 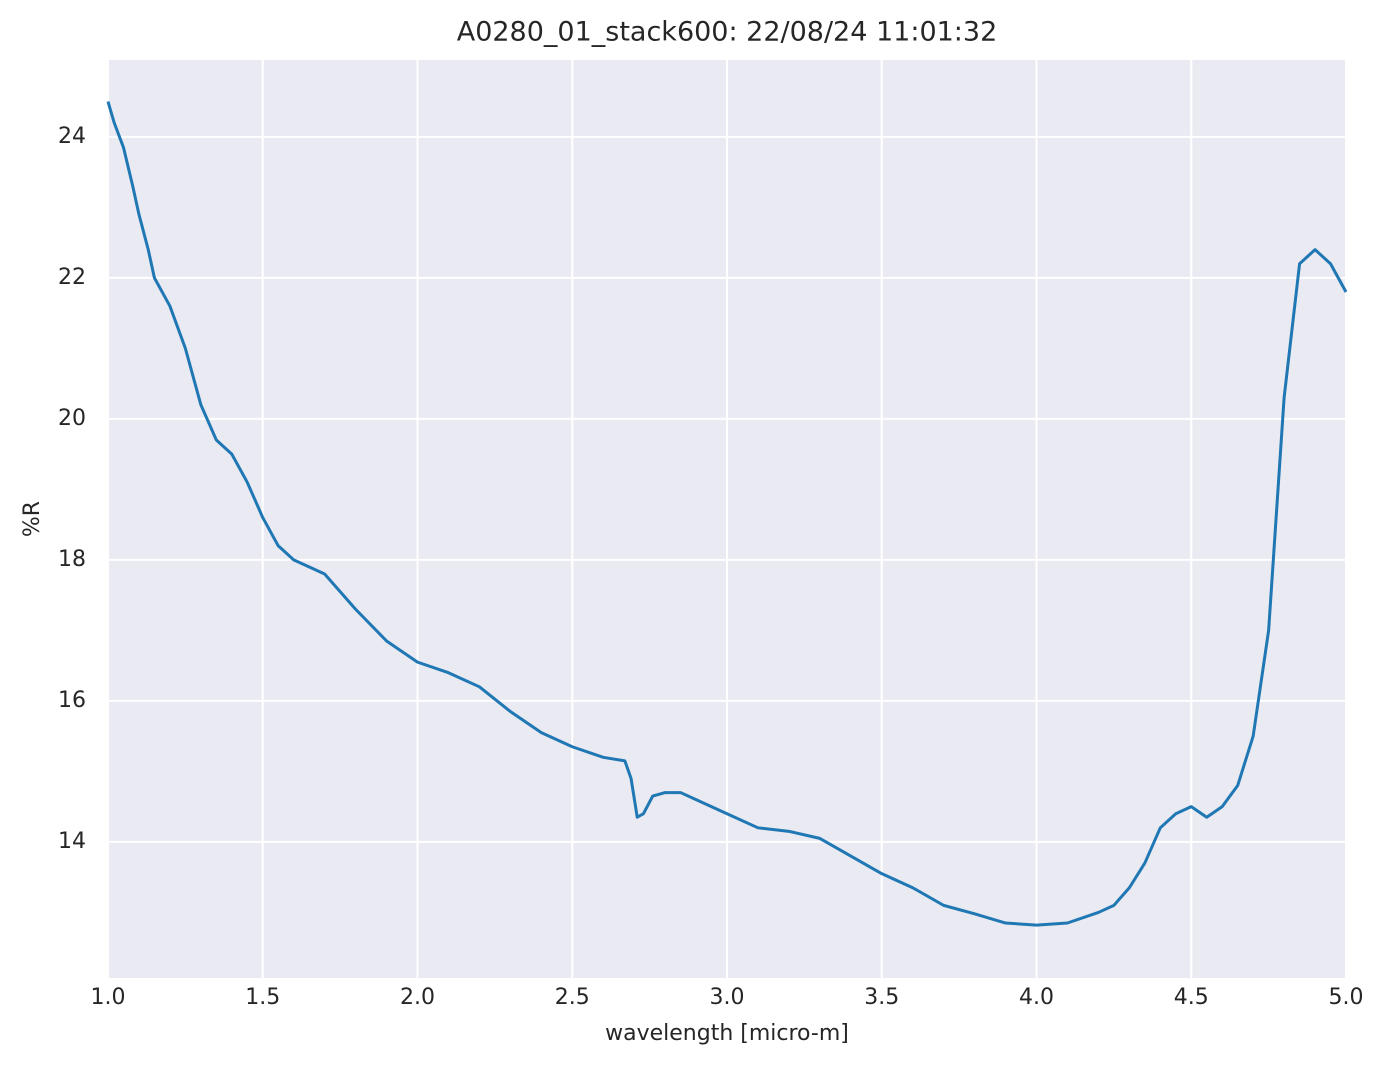 What do you see at coordinates (417, 997) in the screenshot?
I see `x-tick-label: 2.0` at bounding box center [417, 997].